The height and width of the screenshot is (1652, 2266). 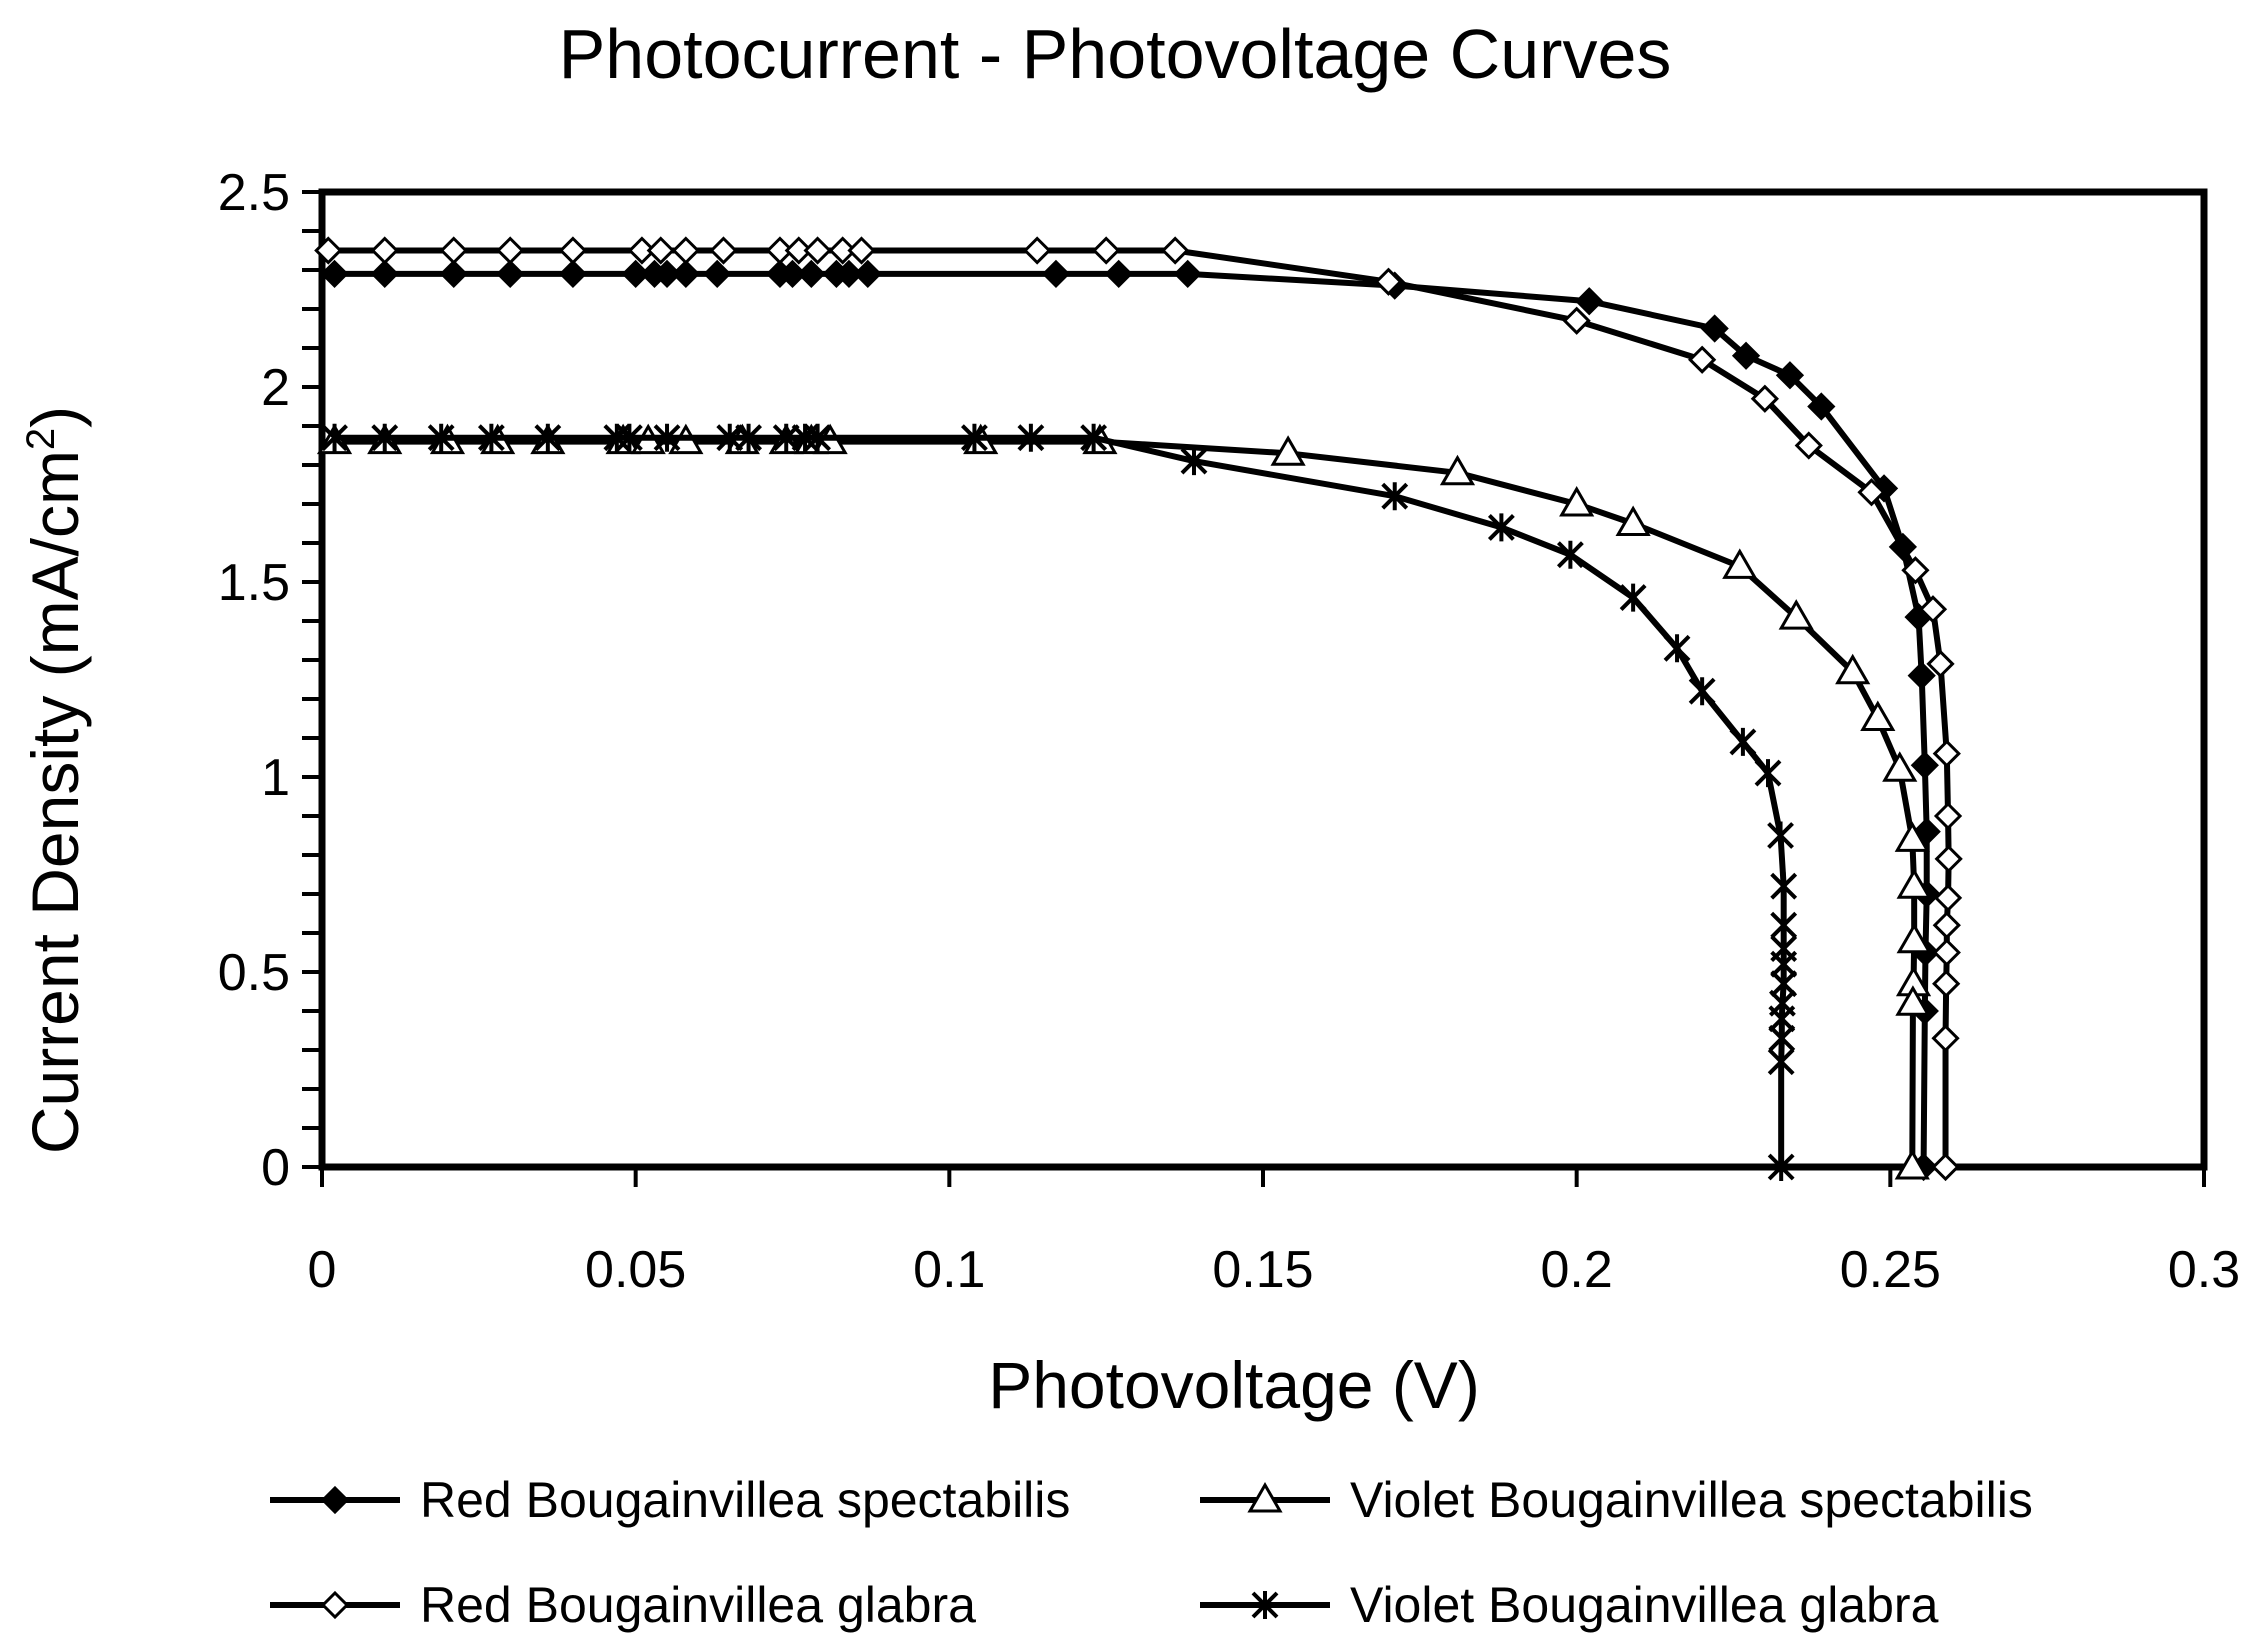 I want to click on chart-title: Photocurrent - Photovoltage Curves, so click(x=1115, y=54).